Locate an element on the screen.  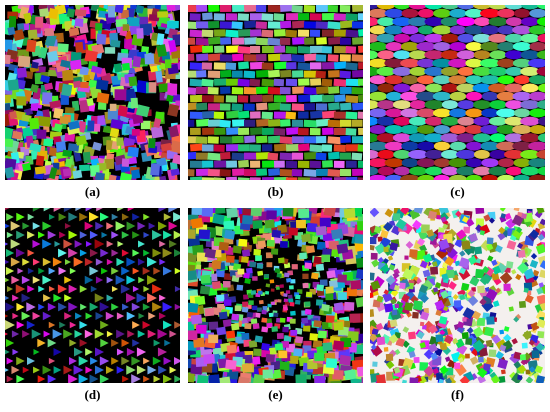
panel-label: (c) is located at coordinates (457, 191).